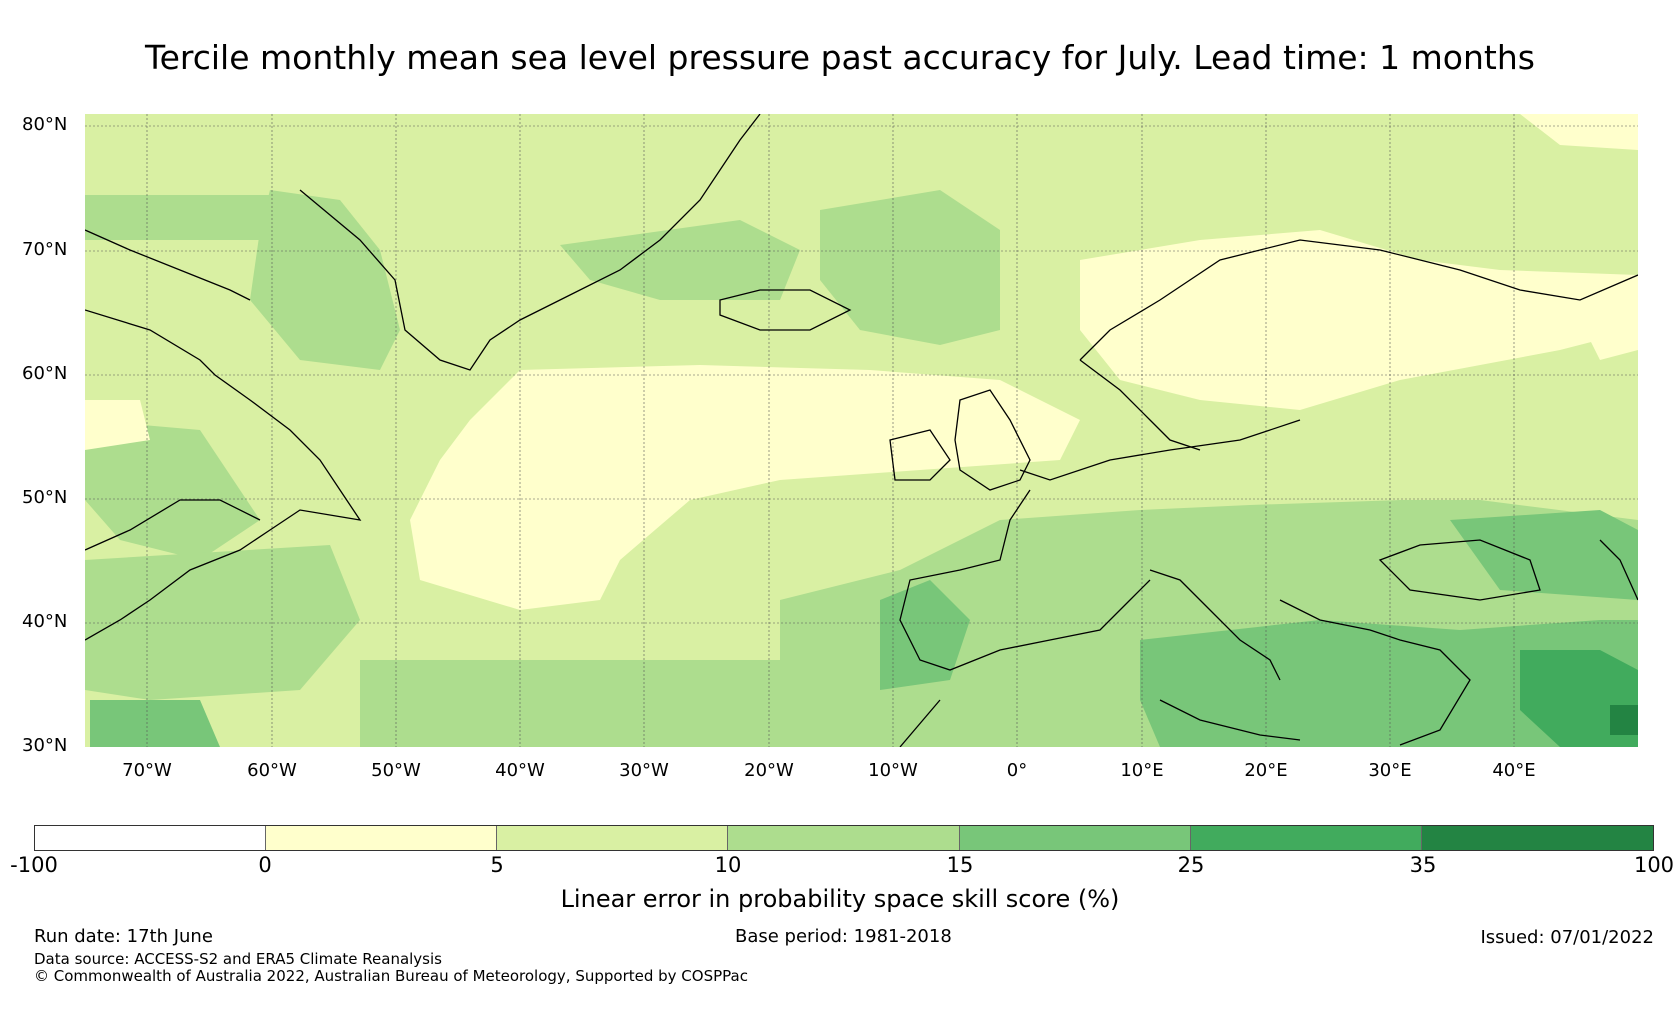 This screenshot has width=1680, height=1020. Describe the element at coordinates (1654, 865) in the screenshot. I see `colorbar-tick: 100` at that location.